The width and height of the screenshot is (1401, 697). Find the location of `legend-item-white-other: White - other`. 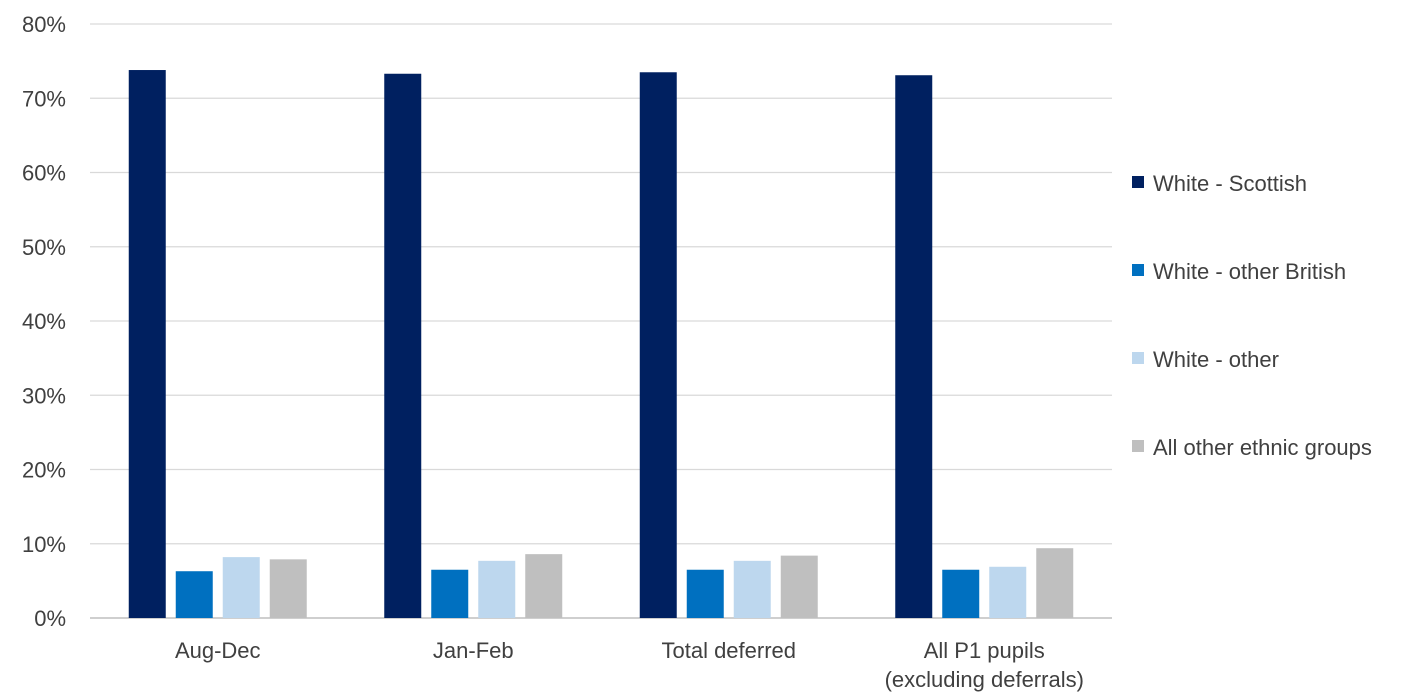

legend-item-white-other: White - other is located at coordinates (1263, 360).